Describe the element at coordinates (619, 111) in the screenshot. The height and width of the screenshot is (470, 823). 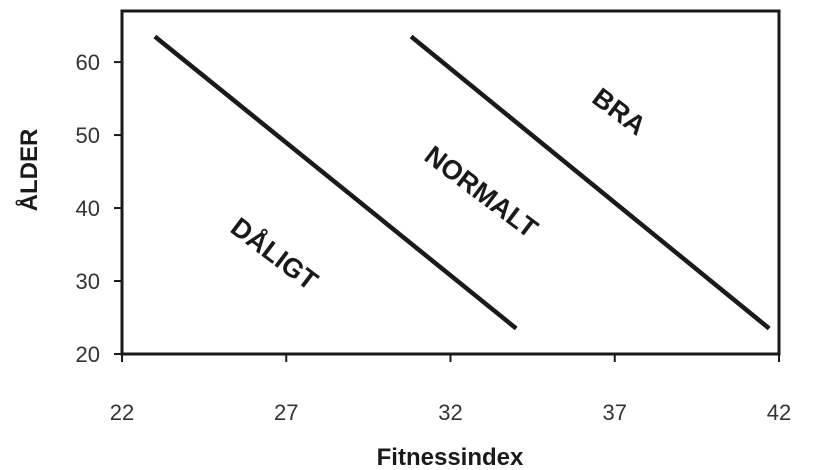
I see `zone-label: BRA` at that location.